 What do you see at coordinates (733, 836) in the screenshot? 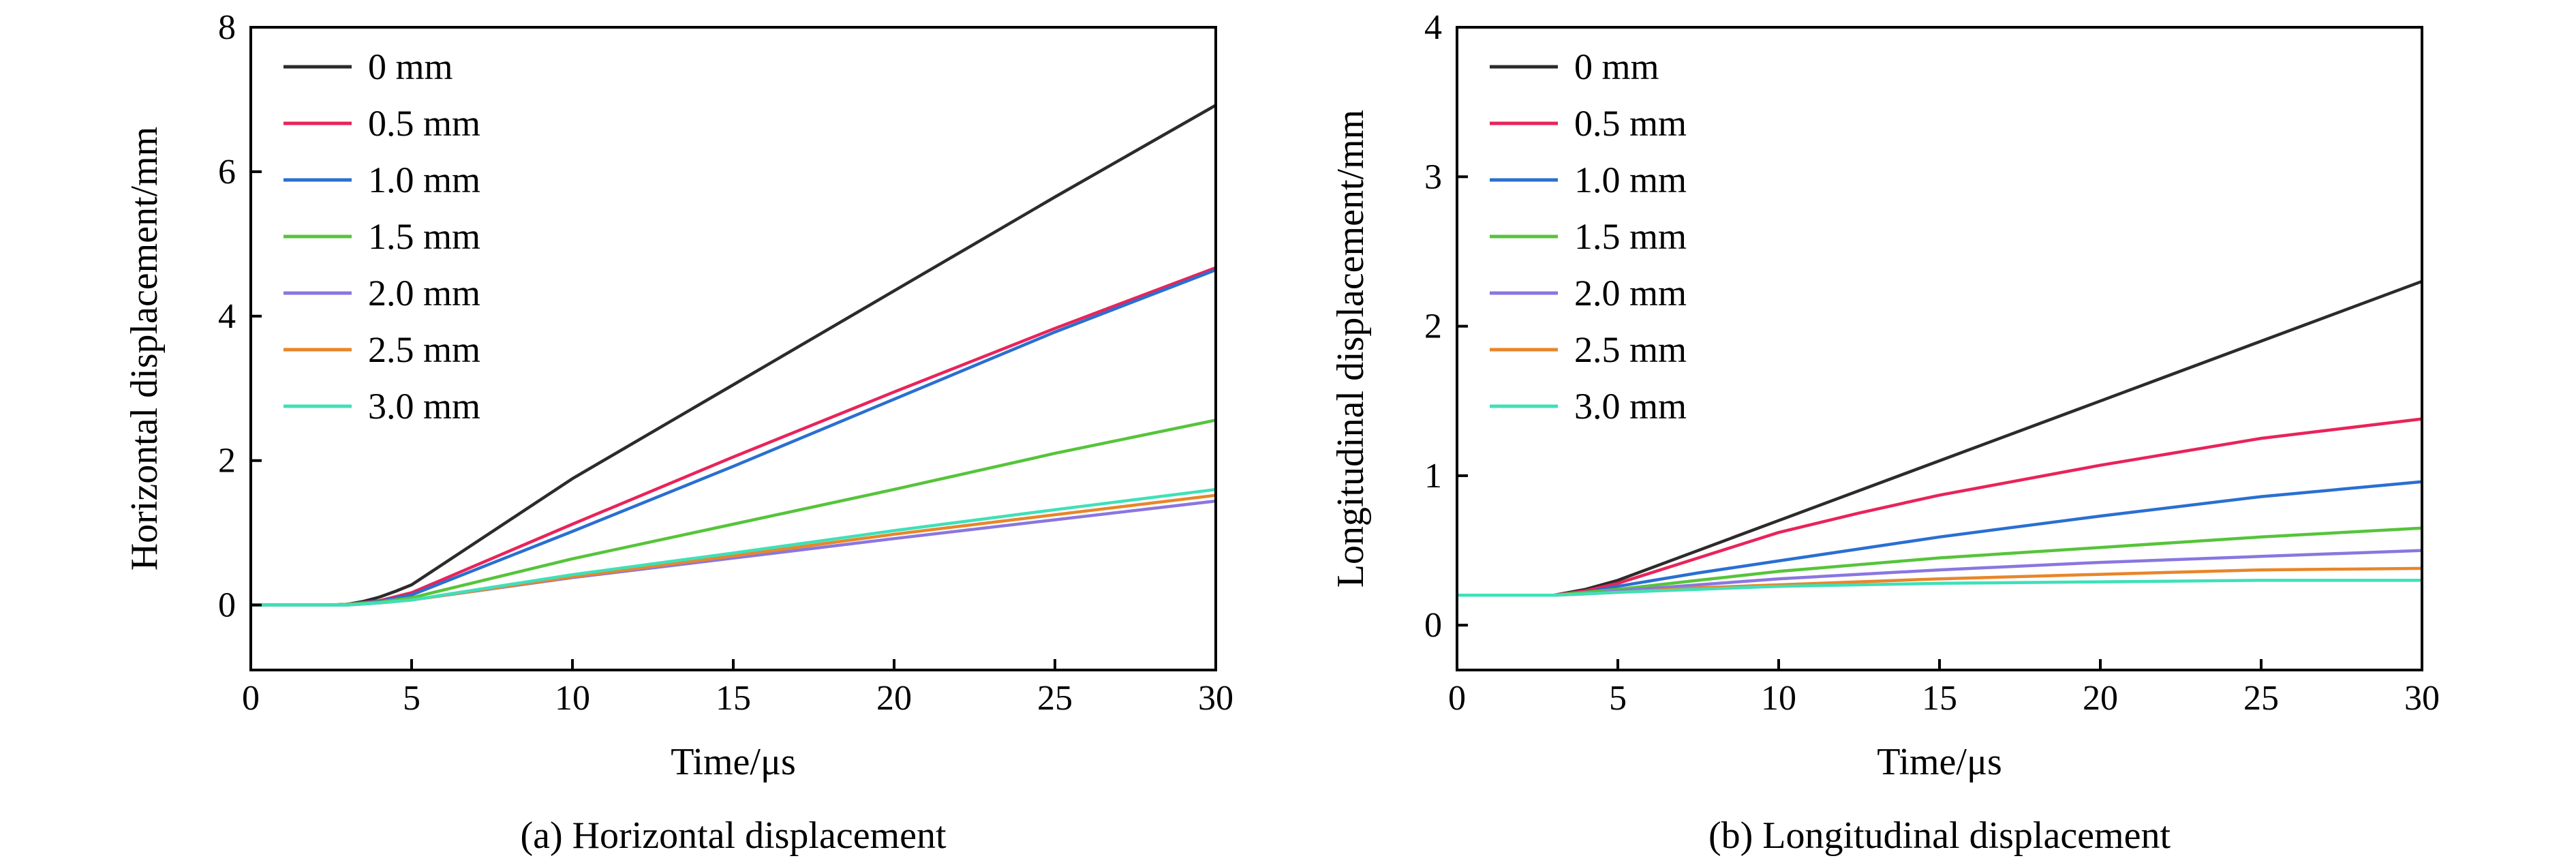
I see `chart-caption: (a) Horizontal displacement` at bounding box center [733, 836].